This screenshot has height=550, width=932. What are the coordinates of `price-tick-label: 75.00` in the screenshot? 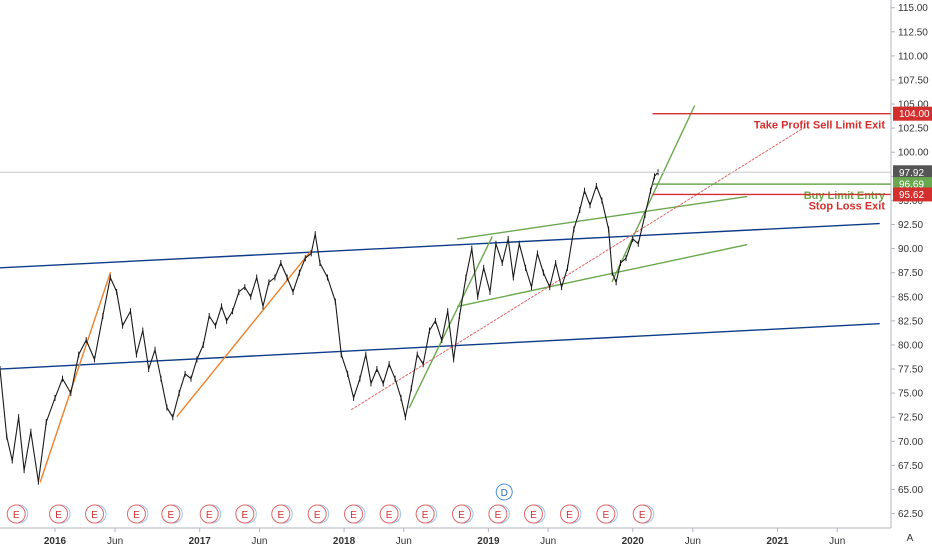 It's located at (910, 394).